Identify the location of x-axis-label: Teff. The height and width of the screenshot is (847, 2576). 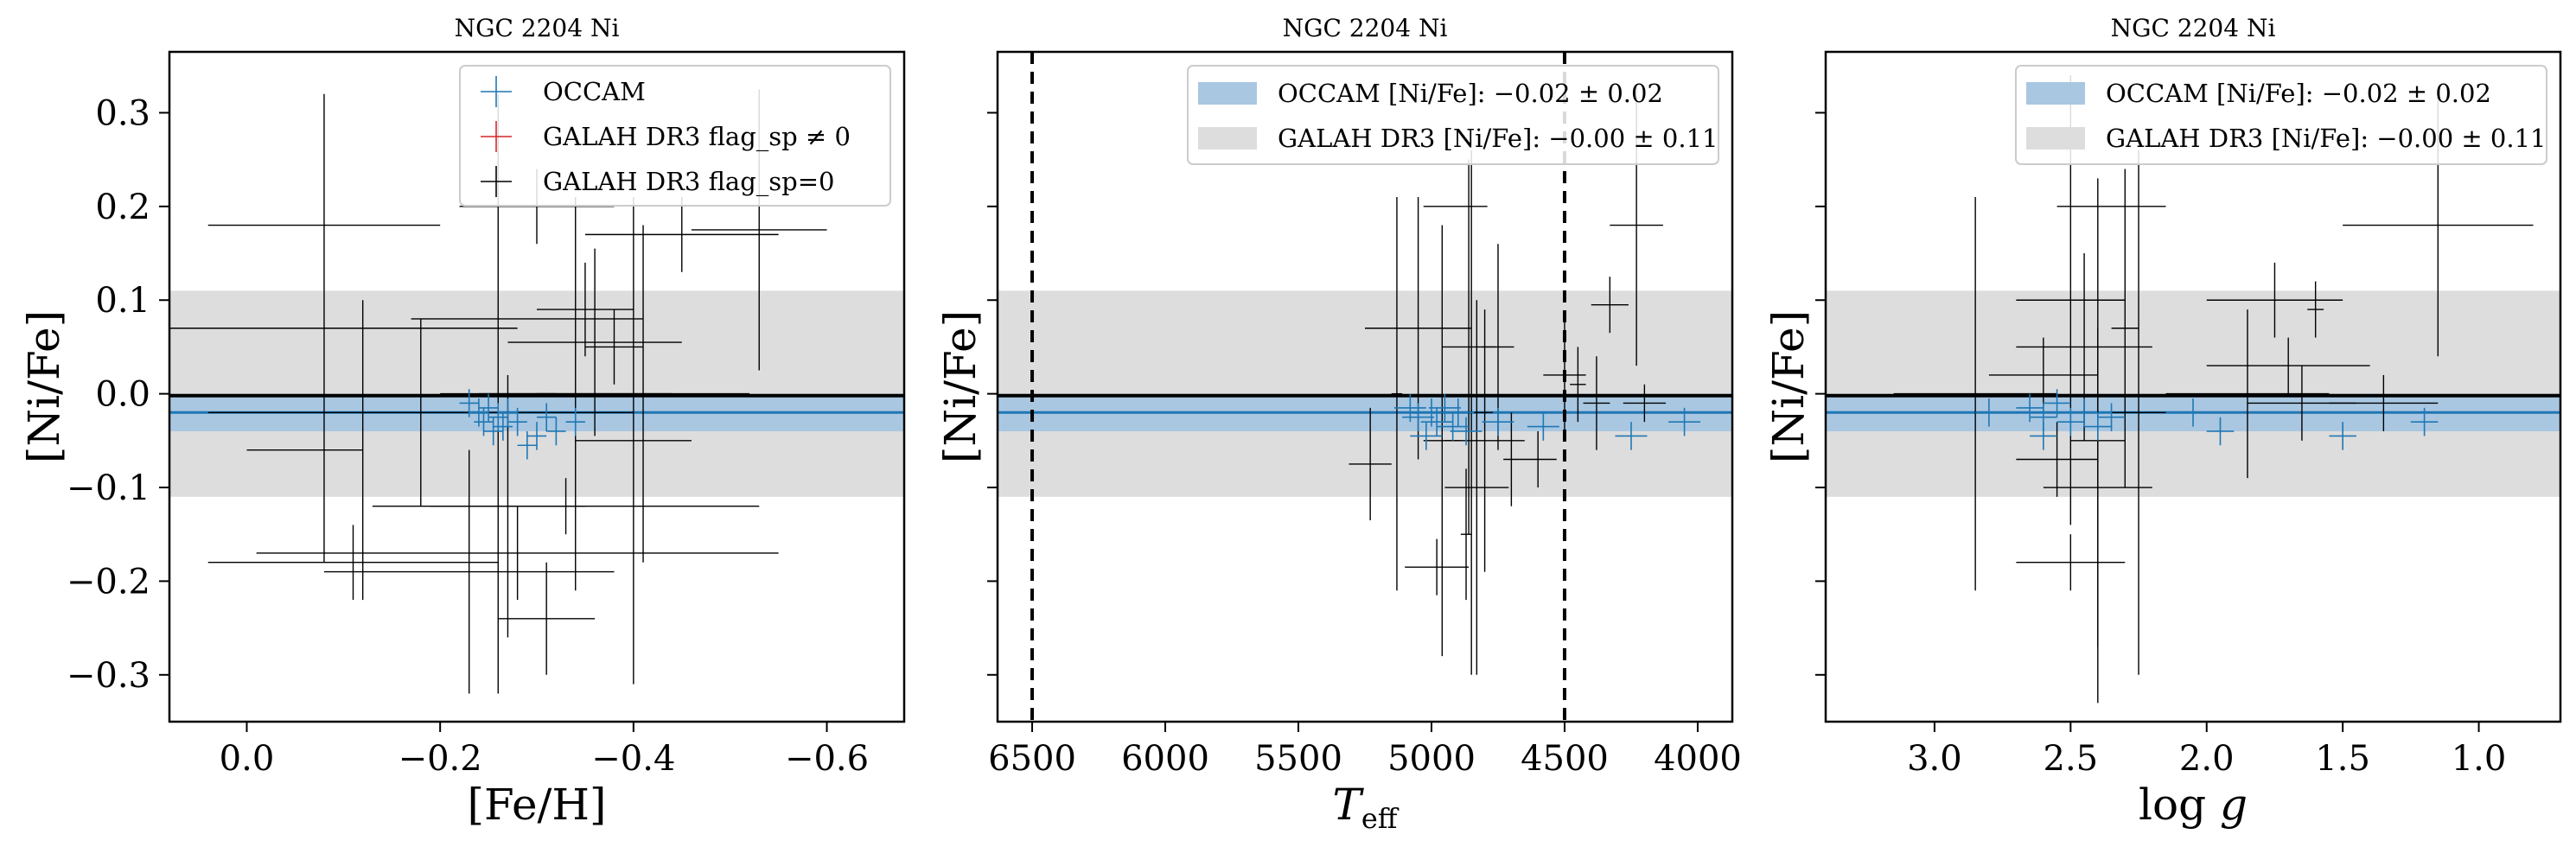
(1365, 807).